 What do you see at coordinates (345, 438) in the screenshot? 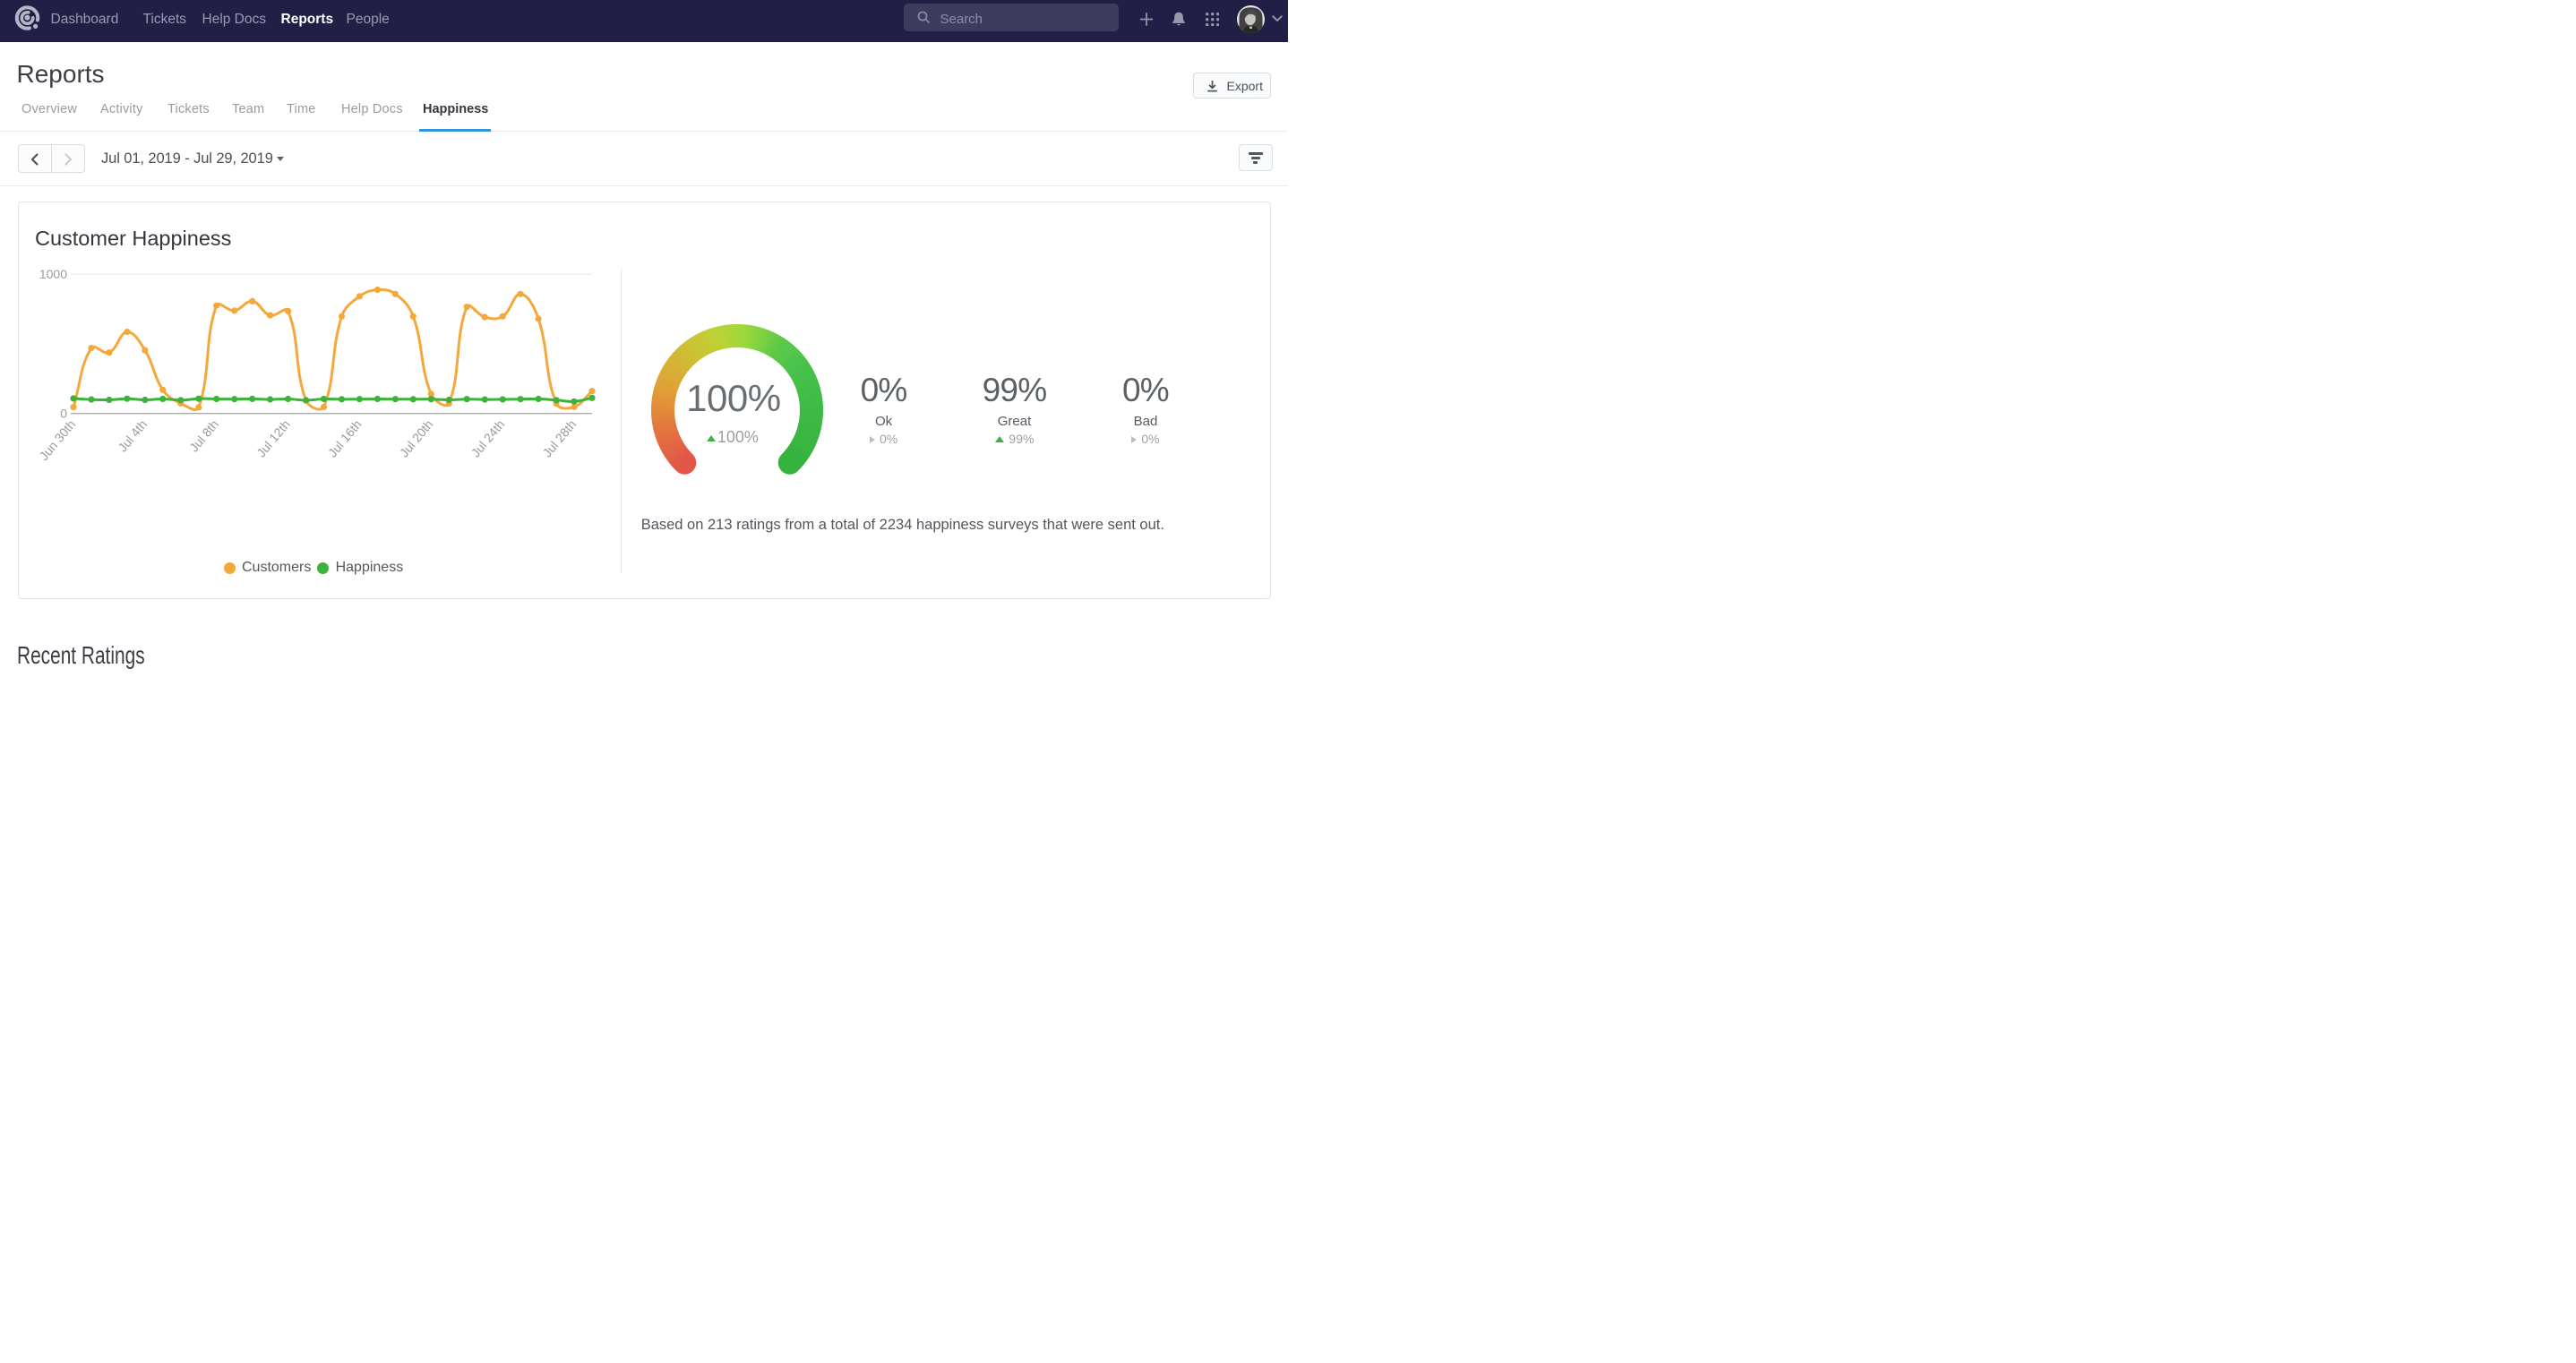
I see `svg-text: Jul 16th` at bounding box center [345, 438].